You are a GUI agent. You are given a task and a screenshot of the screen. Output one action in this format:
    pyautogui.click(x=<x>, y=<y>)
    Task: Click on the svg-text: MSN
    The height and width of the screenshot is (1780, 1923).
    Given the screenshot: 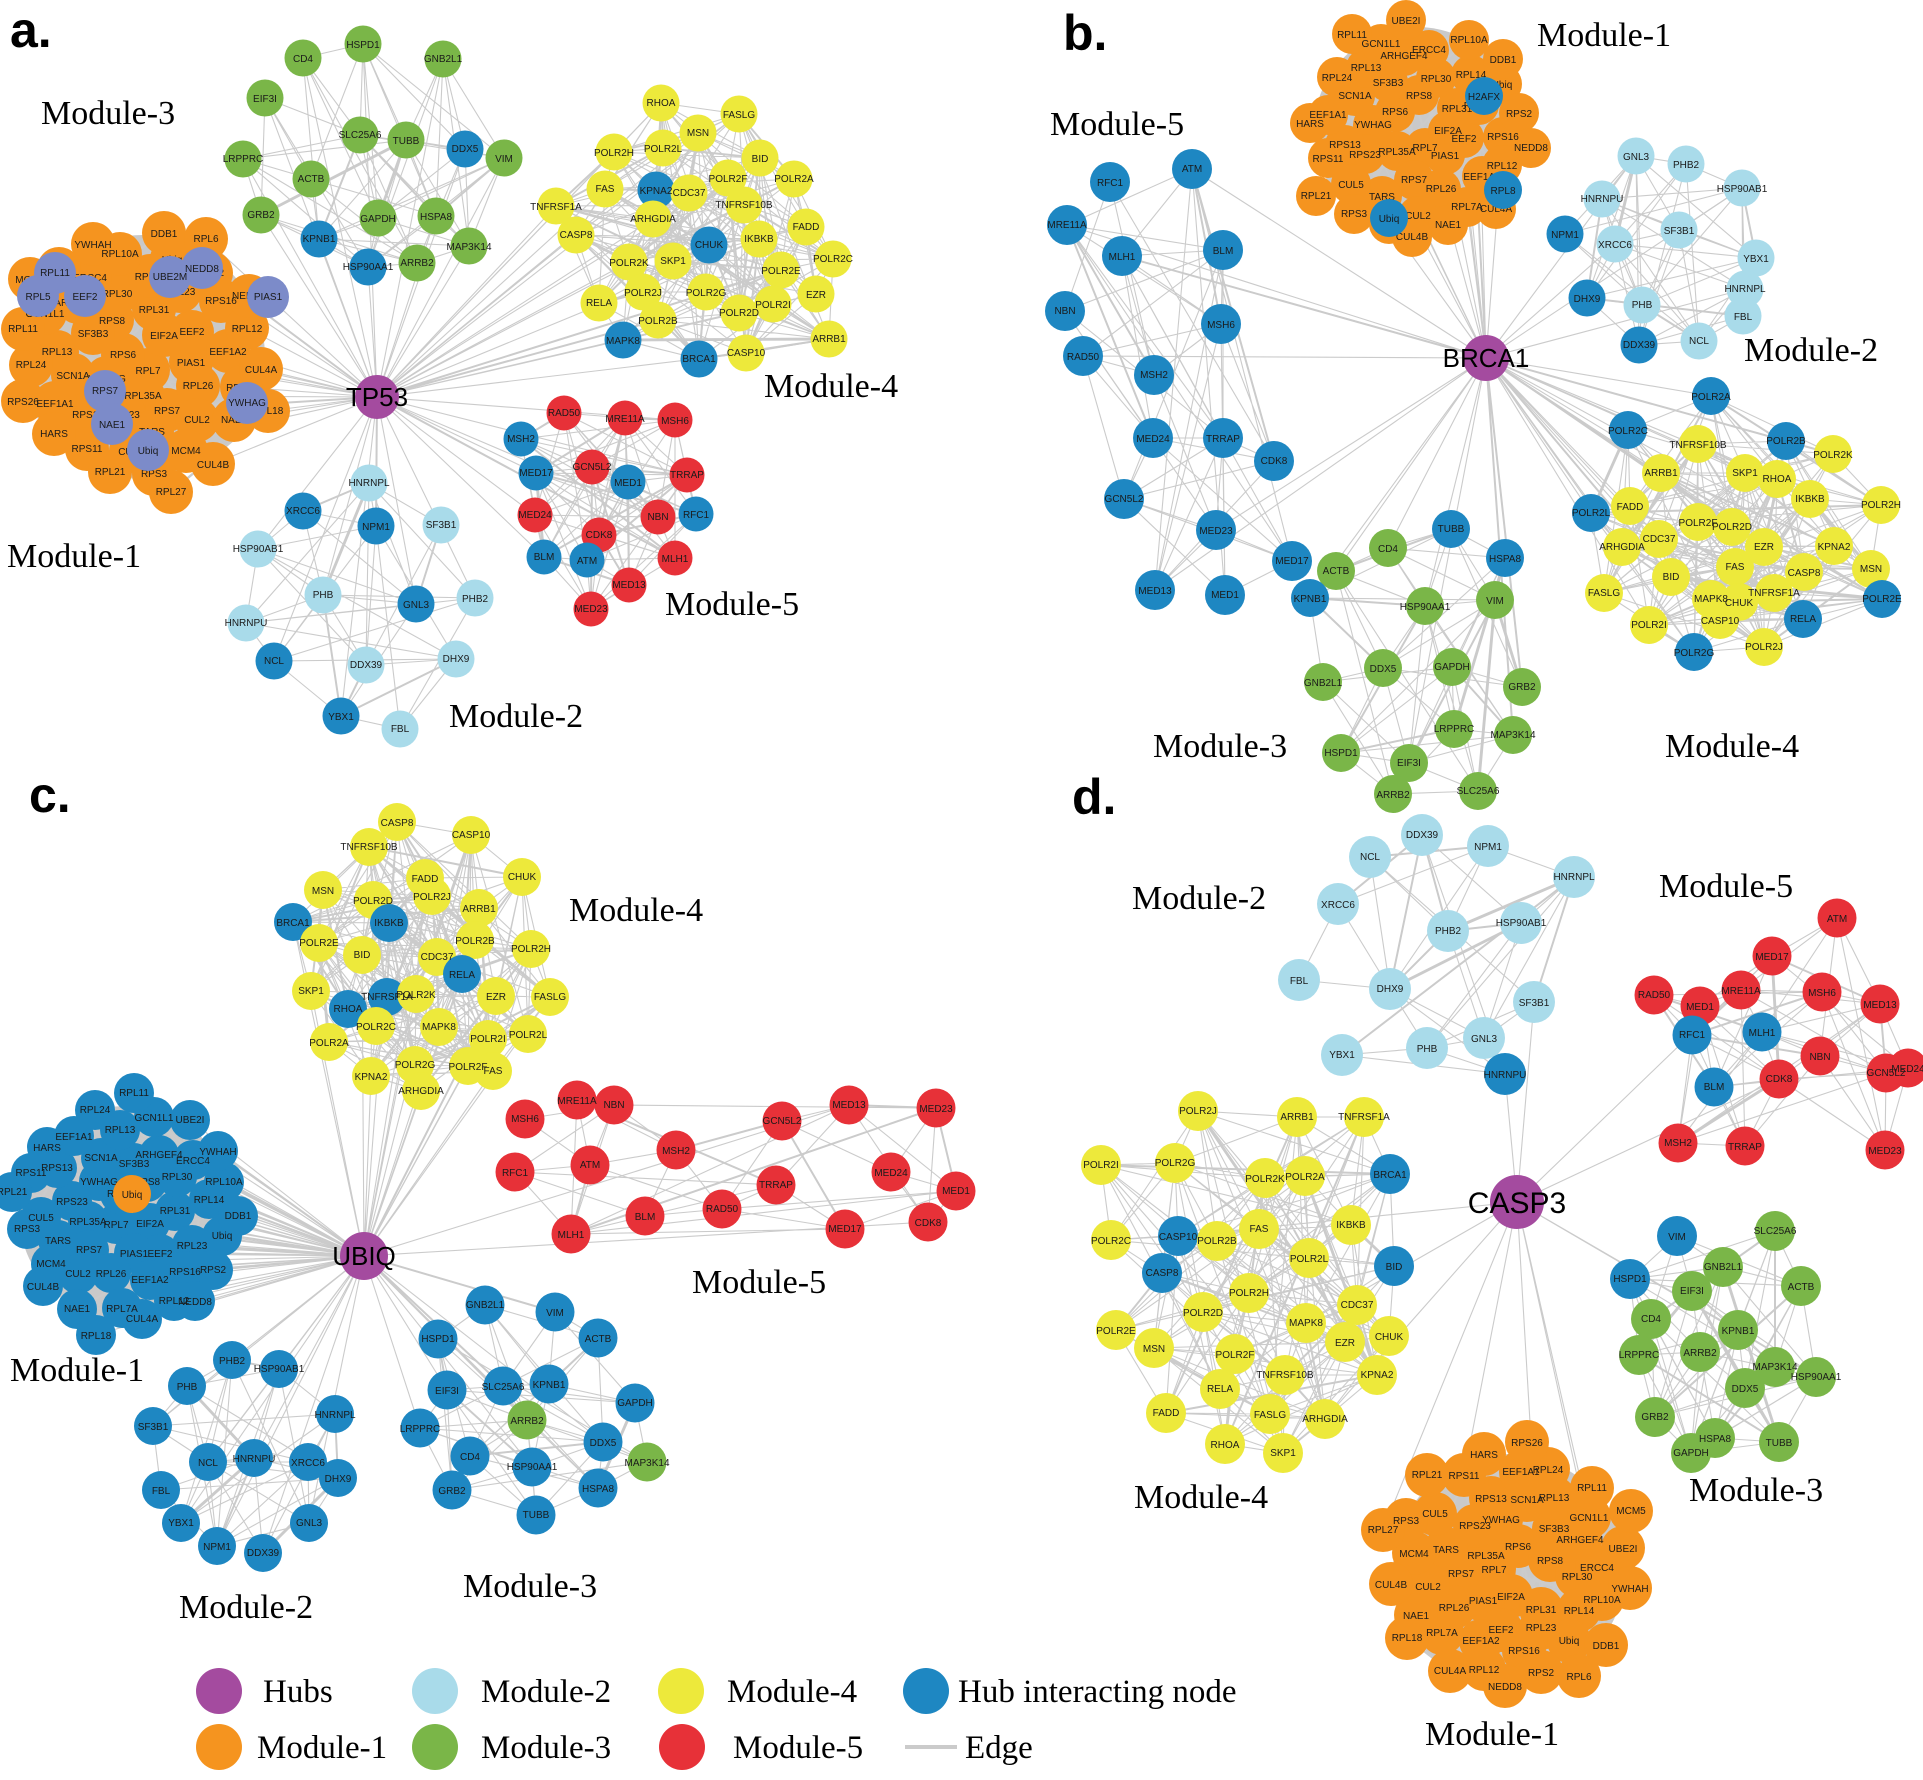 What is the action you would take?
    pyautogui.click(x=698, y=133)
    